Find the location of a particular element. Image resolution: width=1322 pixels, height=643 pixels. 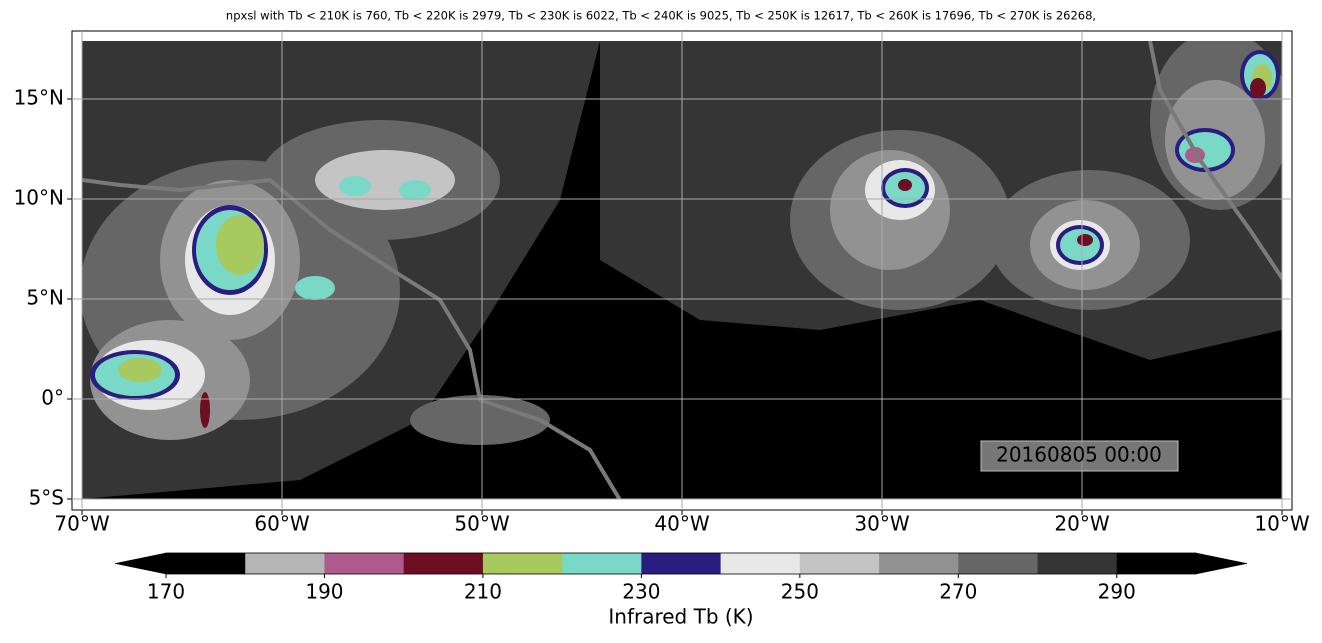

colorbar-frame is located at coordinates (681, 563).